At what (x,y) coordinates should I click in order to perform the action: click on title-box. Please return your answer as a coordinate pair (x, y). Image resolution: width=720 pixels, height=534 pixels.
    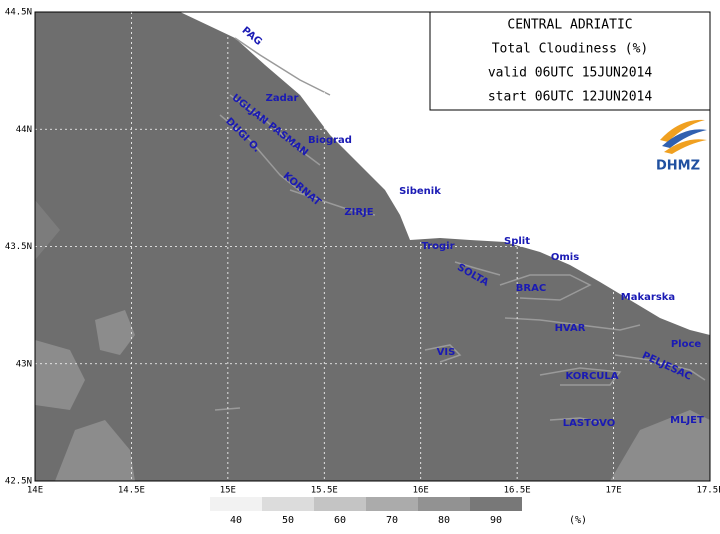
    Looking at the image, I should click on (570, 61).